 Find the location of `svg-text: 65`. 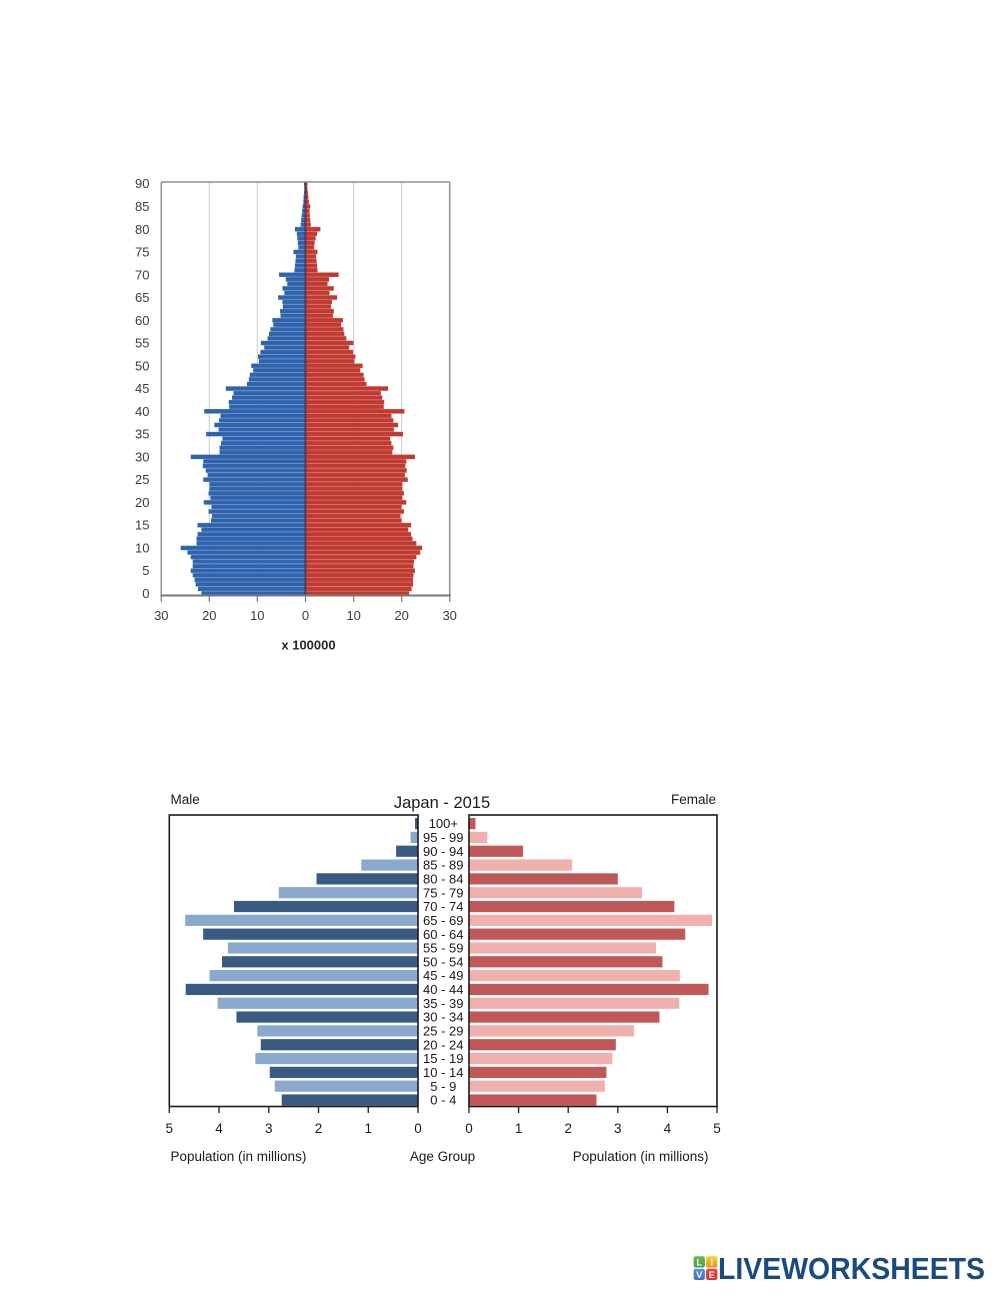

svg-text: 65 is located at coordinates (142, 297).